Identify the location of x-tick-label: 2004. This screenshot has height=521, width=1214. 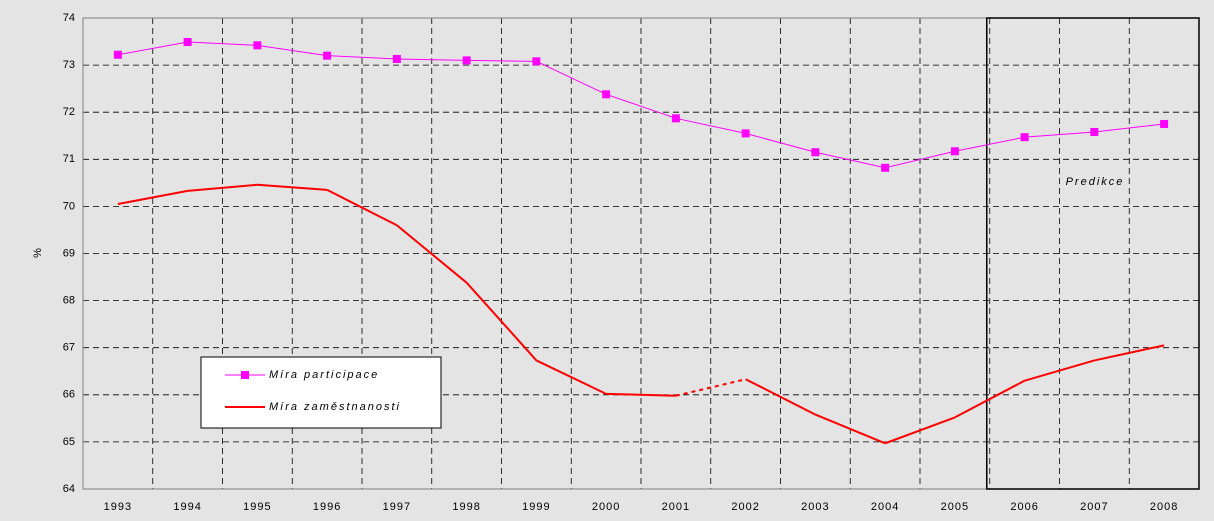
(885, 507).